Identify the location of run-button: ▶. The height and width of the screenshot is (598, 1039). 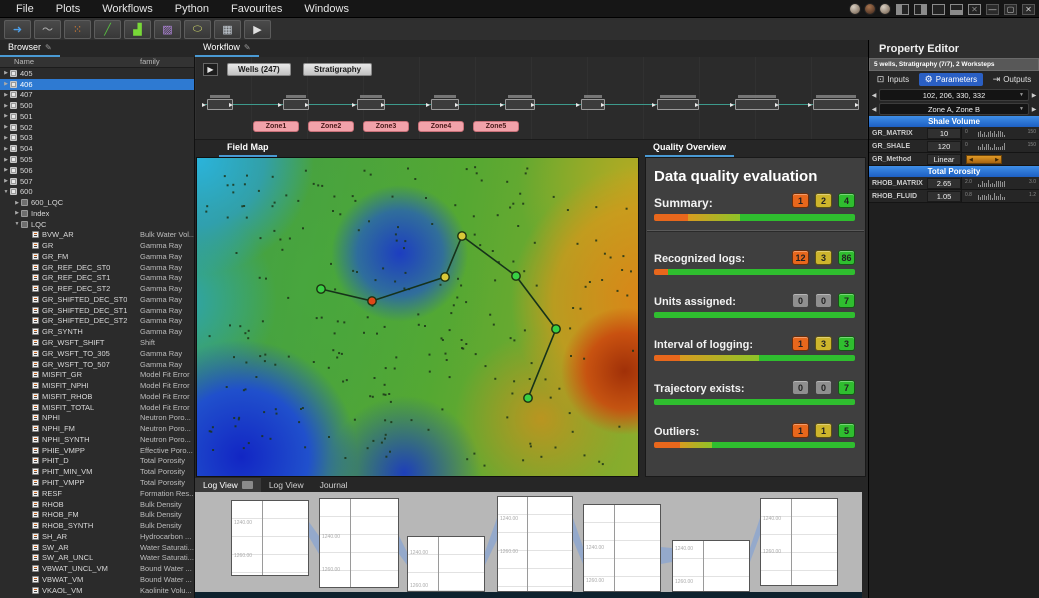
(257, 29).